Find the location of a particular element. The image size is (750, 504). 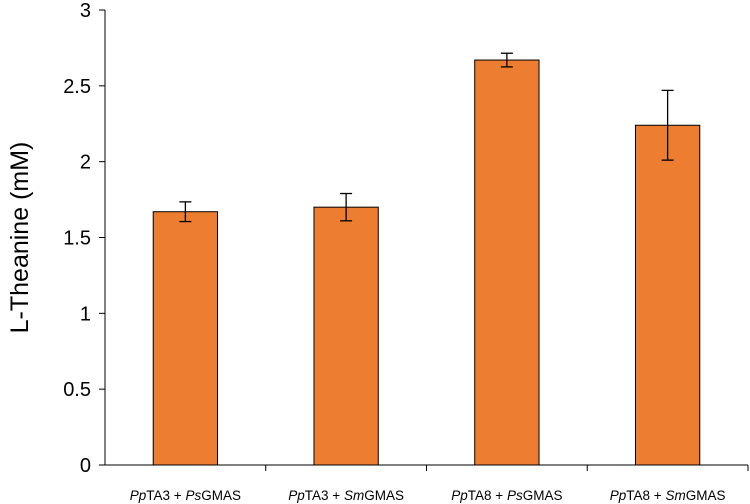

y-tick-label: 1 is located at coordinates (85, 314).